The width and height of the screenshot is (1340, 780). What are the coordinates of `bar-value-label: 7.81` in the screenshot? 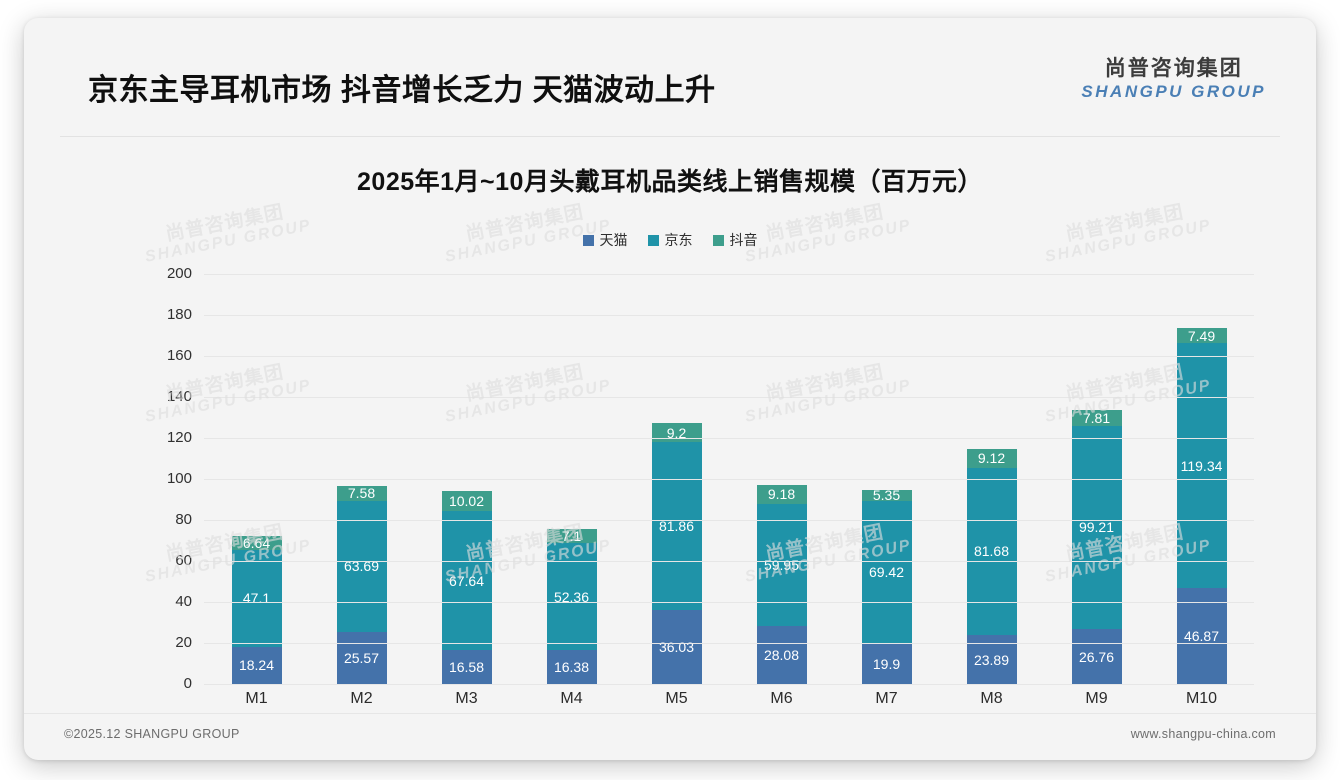 It's located at (1096, 417).